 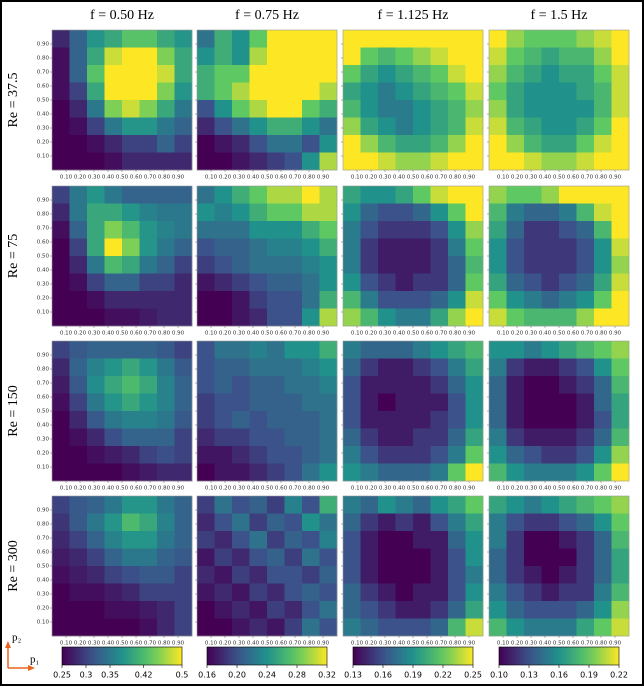 I want to click on x-tick-label: 0.40, so click(x=253, y=334).